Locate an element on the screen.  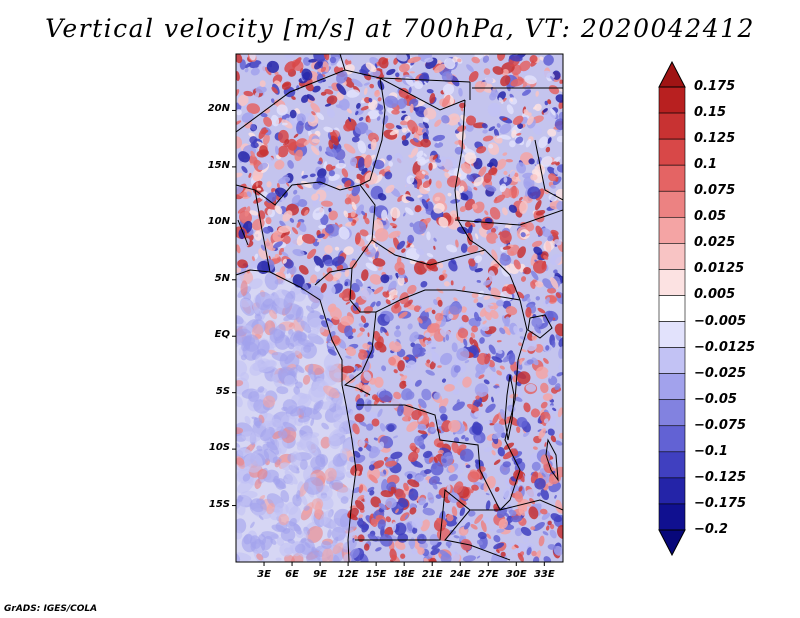
border-zambia is located at coordinates (503, 530).